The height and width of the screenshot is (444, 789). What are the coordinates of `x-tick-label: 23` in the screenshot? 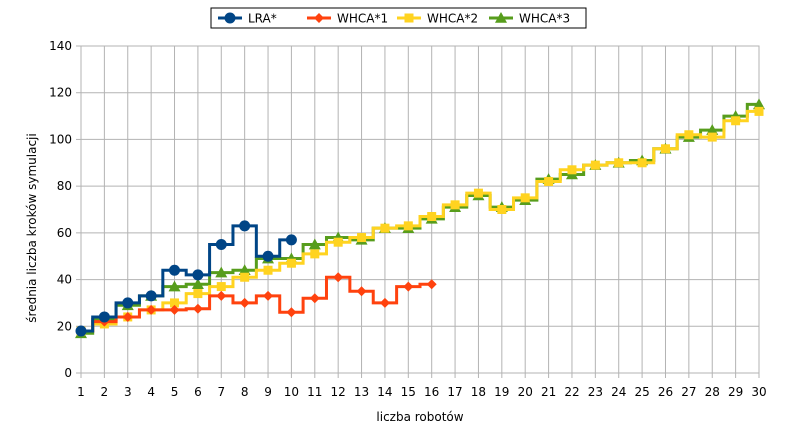 It's located at (595, 392).